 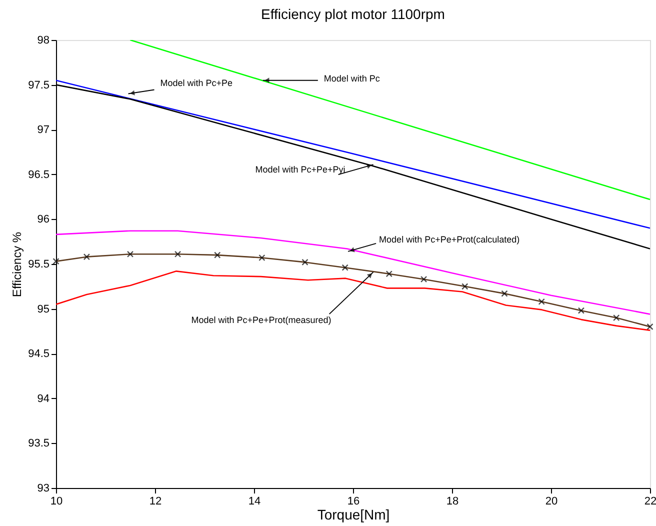 I want to click on x-tick-label: 10, so click(x=56, y=502).